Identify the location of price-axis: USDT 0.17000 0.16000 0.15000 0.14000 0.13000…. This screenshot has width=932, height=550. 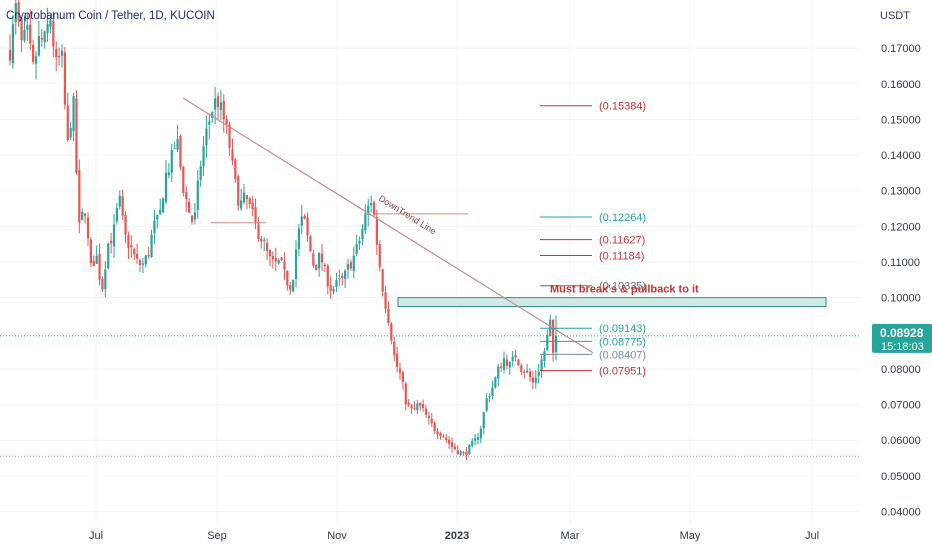
(895, 262).